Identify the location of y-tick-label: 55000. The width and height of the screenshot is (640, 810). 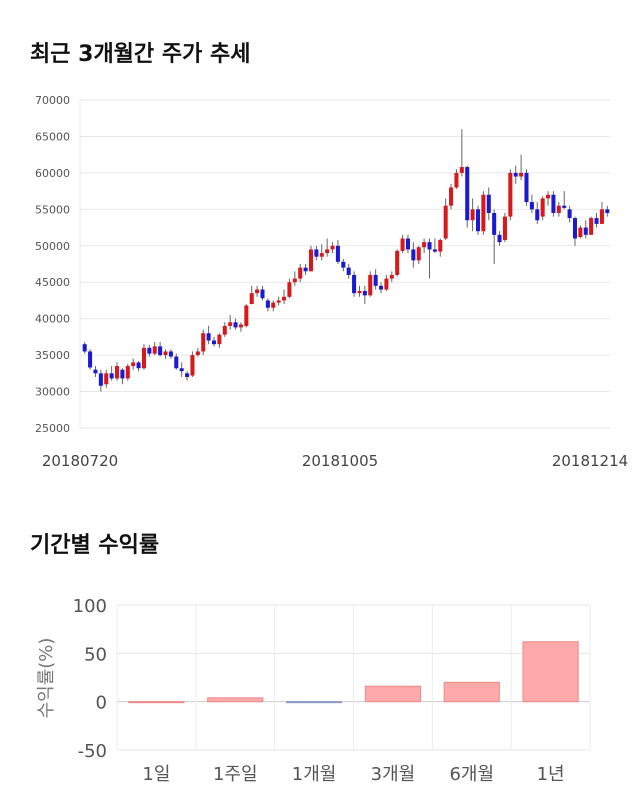
(52, 209).